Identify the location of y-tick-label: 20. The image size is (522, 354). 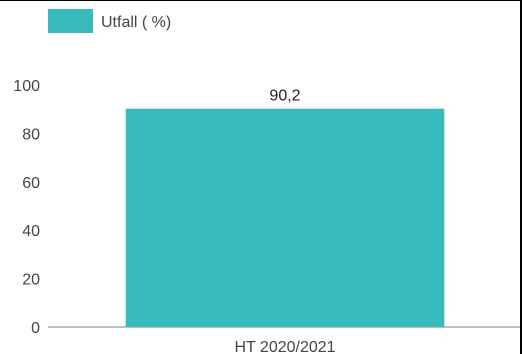
(31, 280).